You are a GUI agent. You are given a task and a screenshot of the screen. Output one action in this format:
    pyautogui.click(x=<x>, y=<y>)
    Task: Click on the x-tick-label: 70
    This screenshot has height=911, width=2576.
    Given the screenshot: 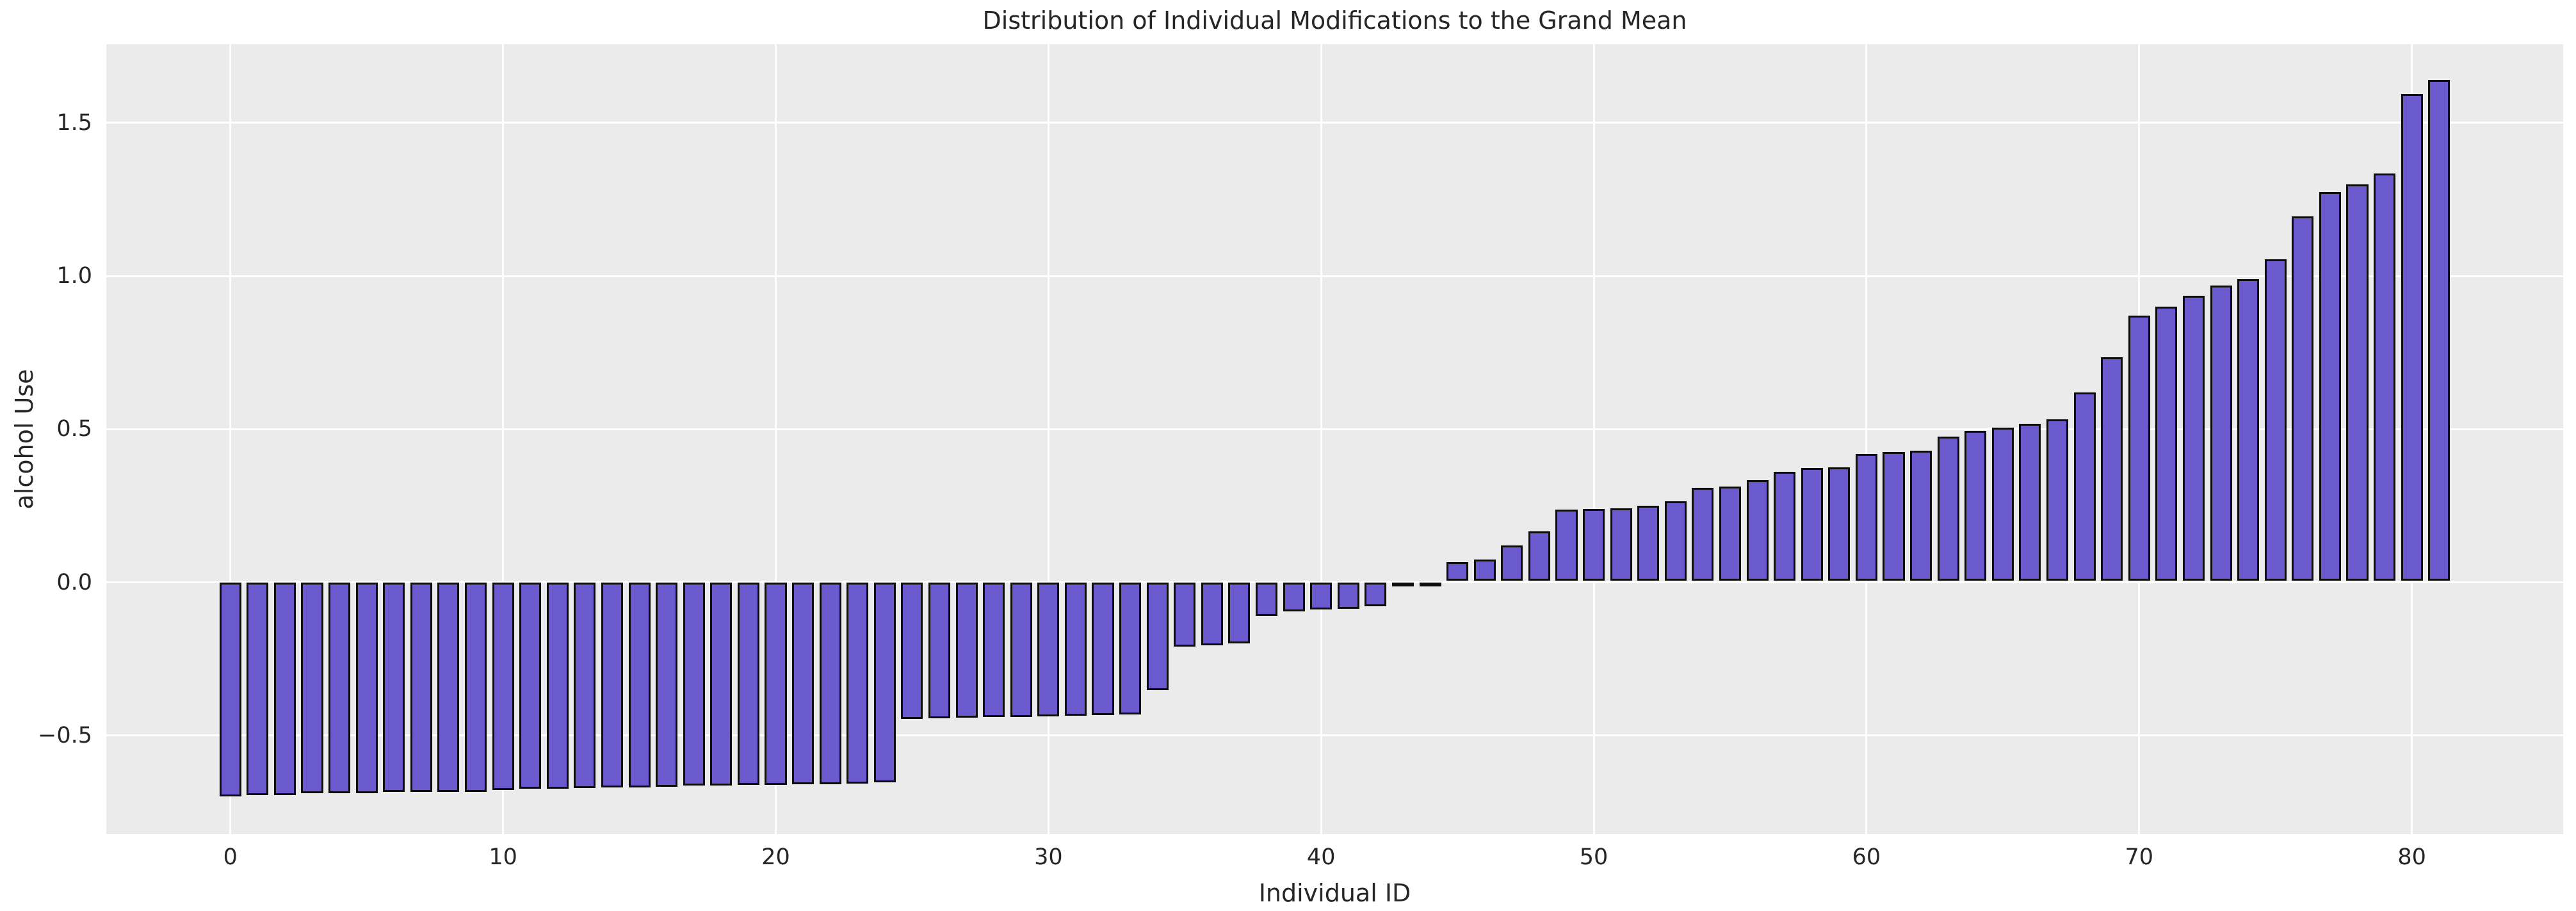 What is the action you would take?
    pyautogui.click(x=2139, y=857)
    